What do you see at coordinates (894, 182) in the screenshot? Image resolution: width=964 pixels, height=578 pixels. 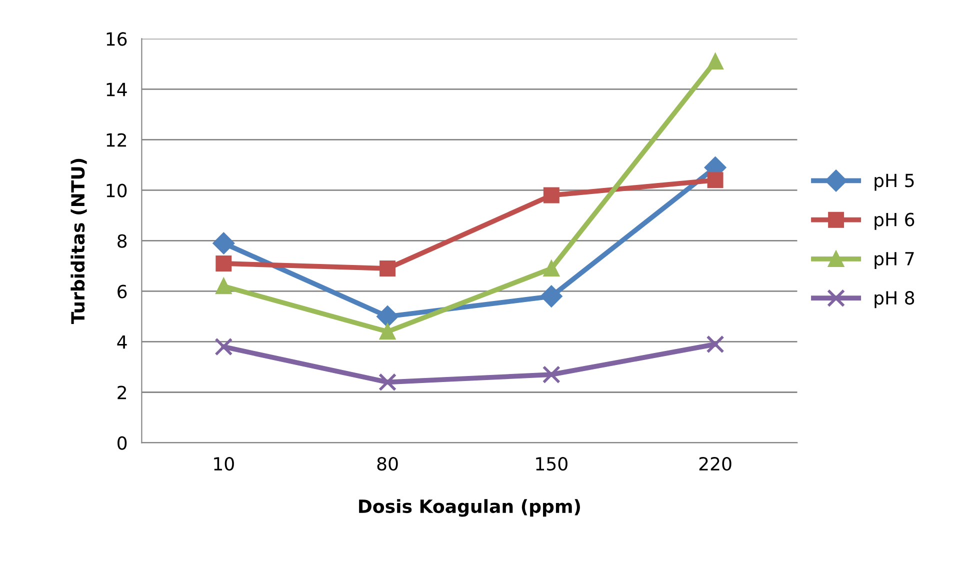 I see `legend-label: pH 5` at bounding box center [894, 182].